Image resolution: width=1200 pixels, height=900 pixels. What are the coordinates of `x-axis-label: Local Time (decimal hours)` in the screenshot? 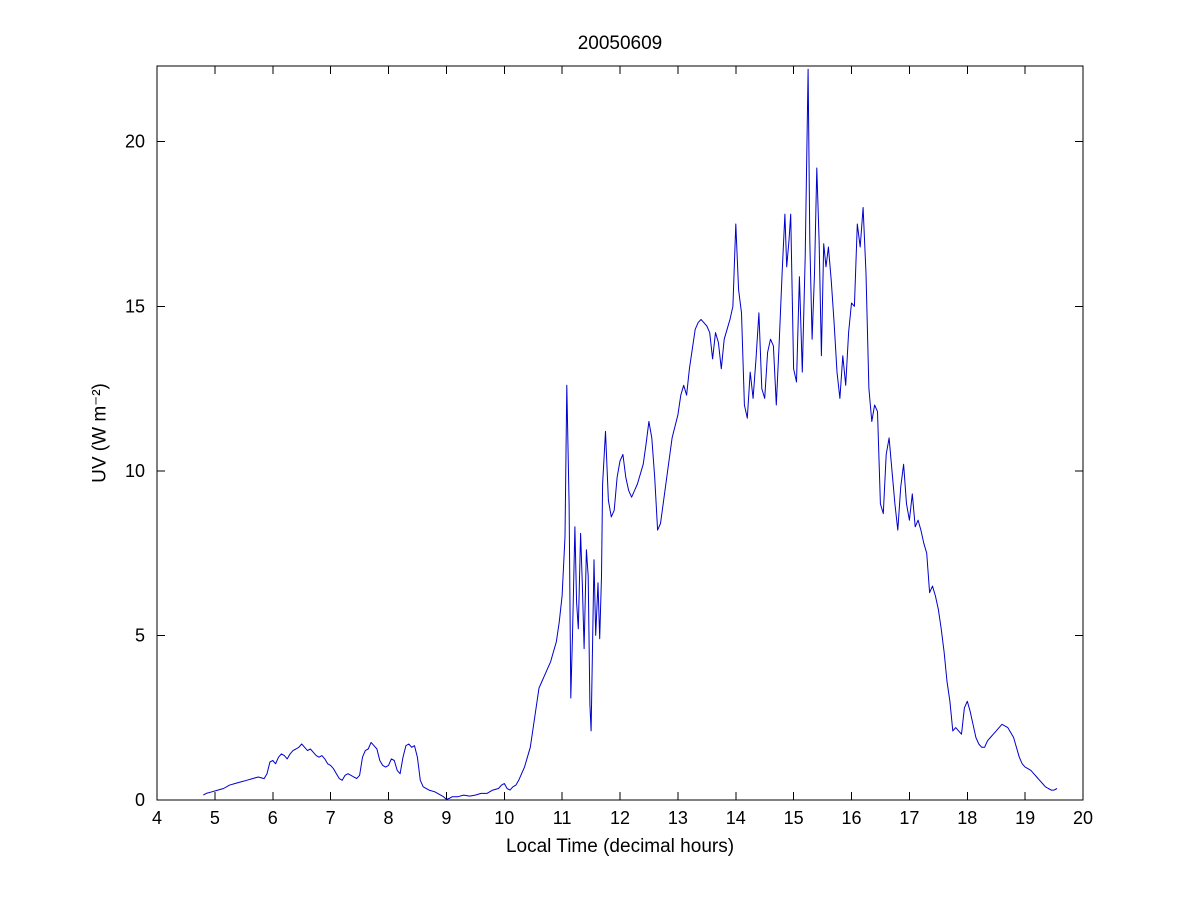 It's located at (620, 846).